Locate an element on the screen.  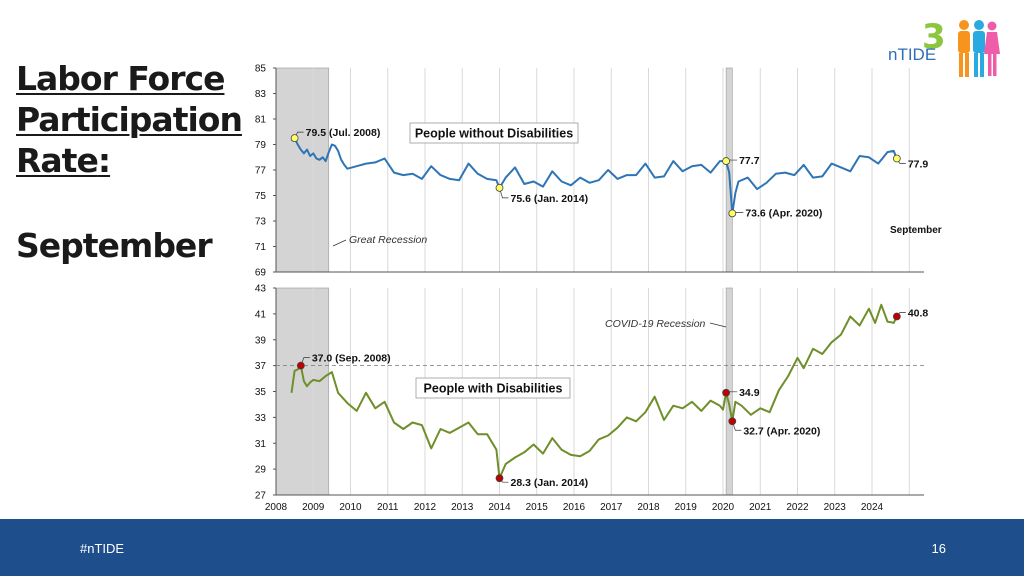
y-tick-label-without-79: 79 is located at coordinates (261, 145).